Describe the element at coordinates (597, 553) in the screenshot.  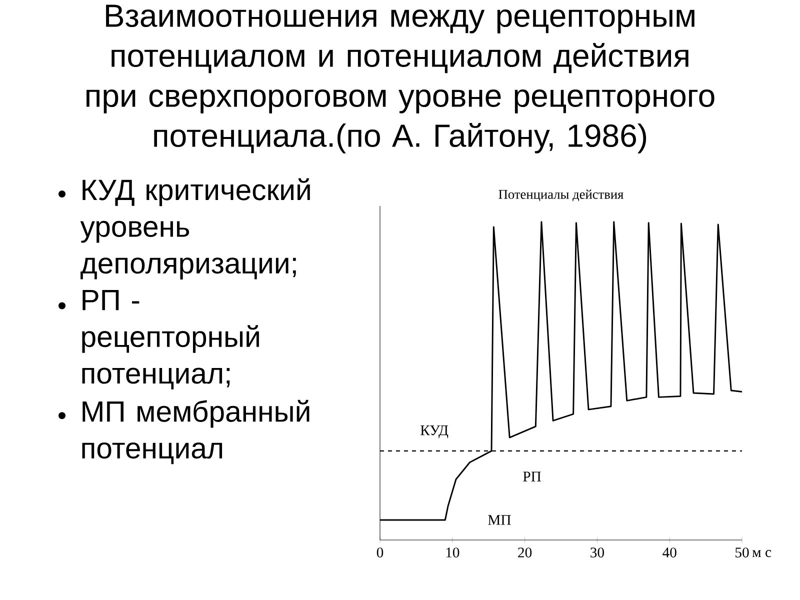
I see `x-tick-label: 30` at that location.